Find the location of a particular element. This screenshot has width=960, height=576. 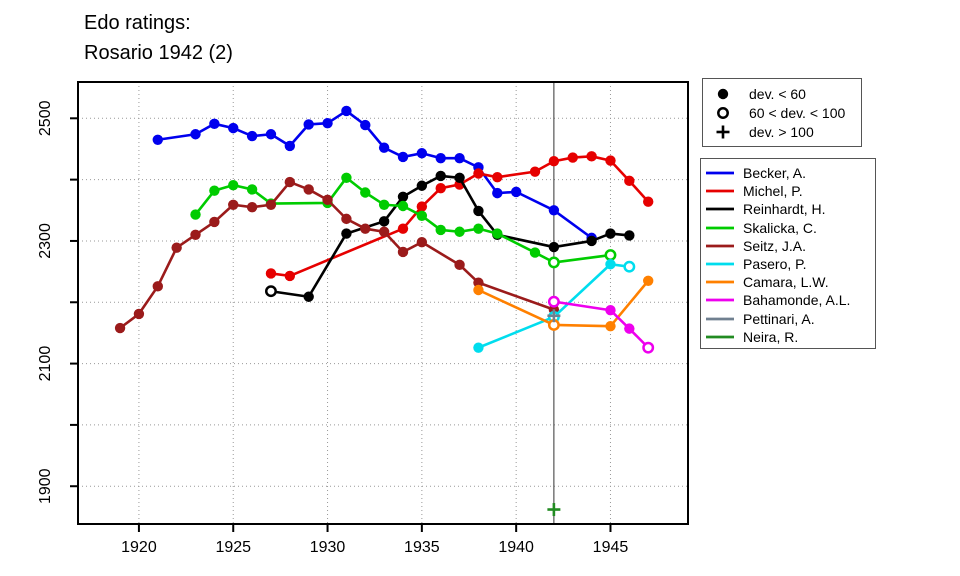

series-camara-l-w- is located at coordinates (563, 303).